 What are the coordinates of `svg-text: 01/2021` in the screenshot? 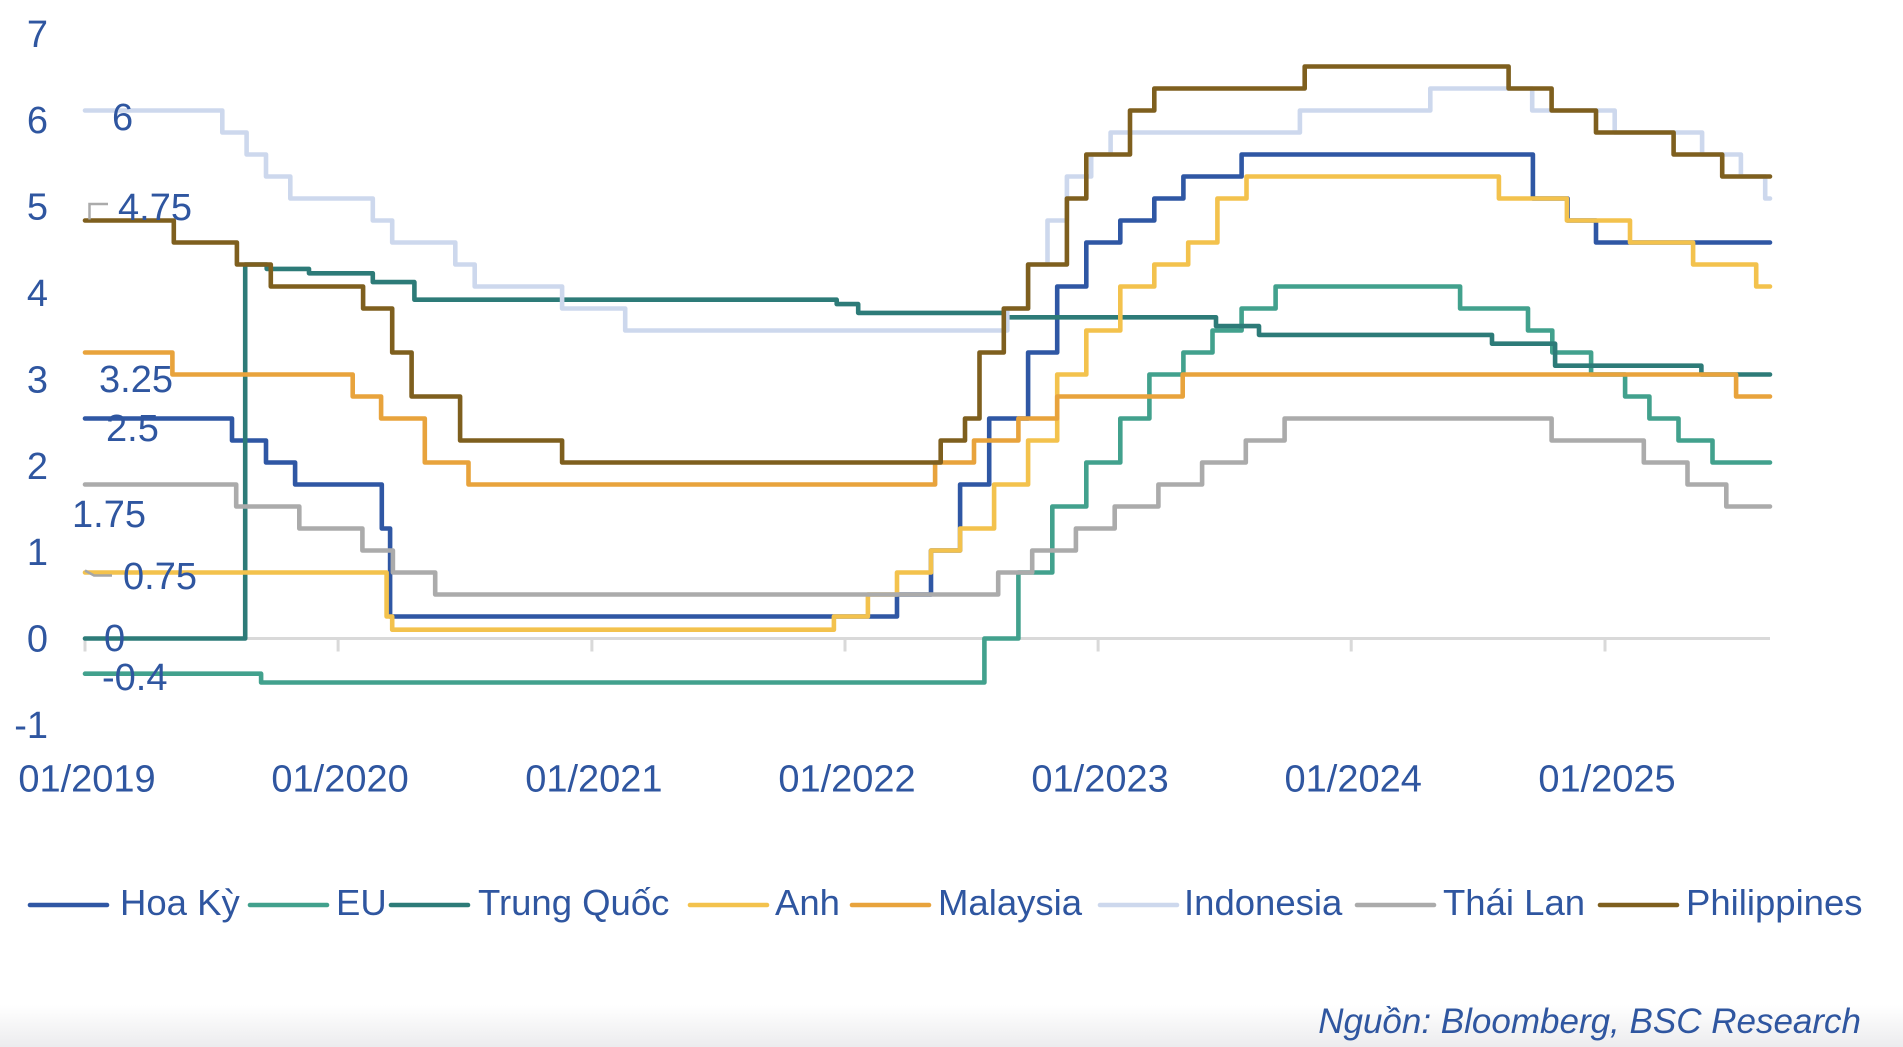 It's located at (593, 780).